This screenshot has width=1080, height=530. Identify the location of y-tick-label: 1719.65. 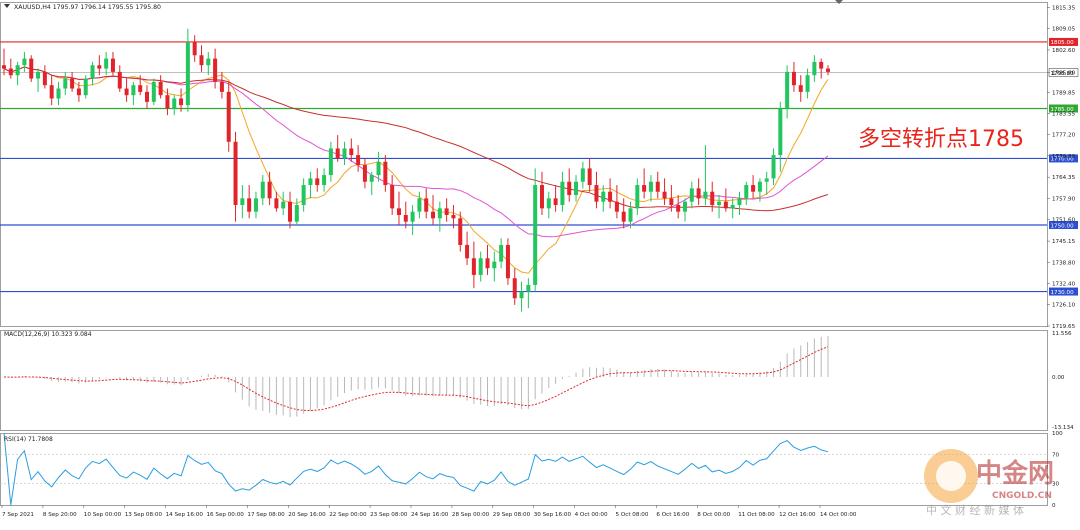
(1064, 327).